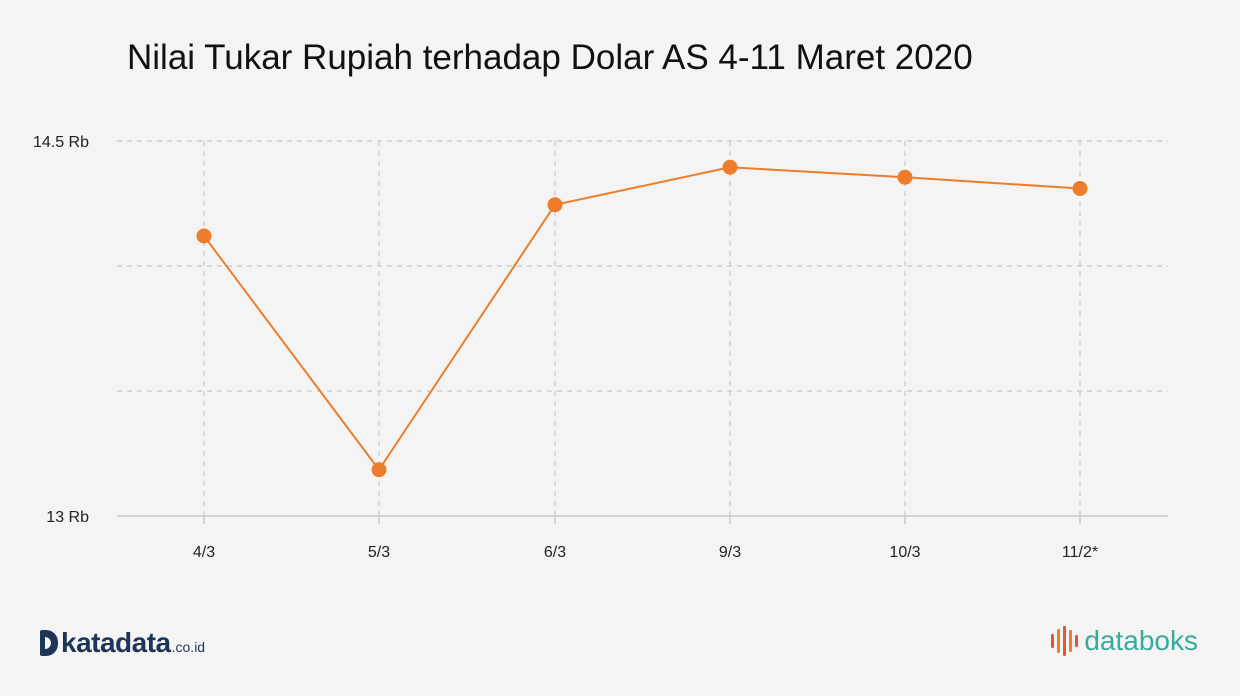  I want to click on katadata-mark-icon, so click(49, 643).